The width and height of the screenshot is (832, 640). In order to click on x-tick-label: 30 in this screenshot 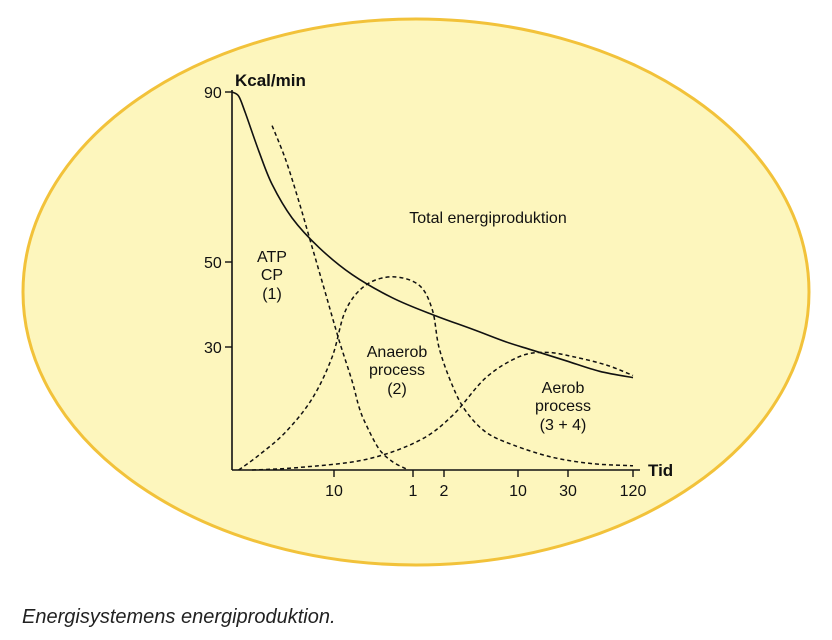, I will do `click(568, 491)`.